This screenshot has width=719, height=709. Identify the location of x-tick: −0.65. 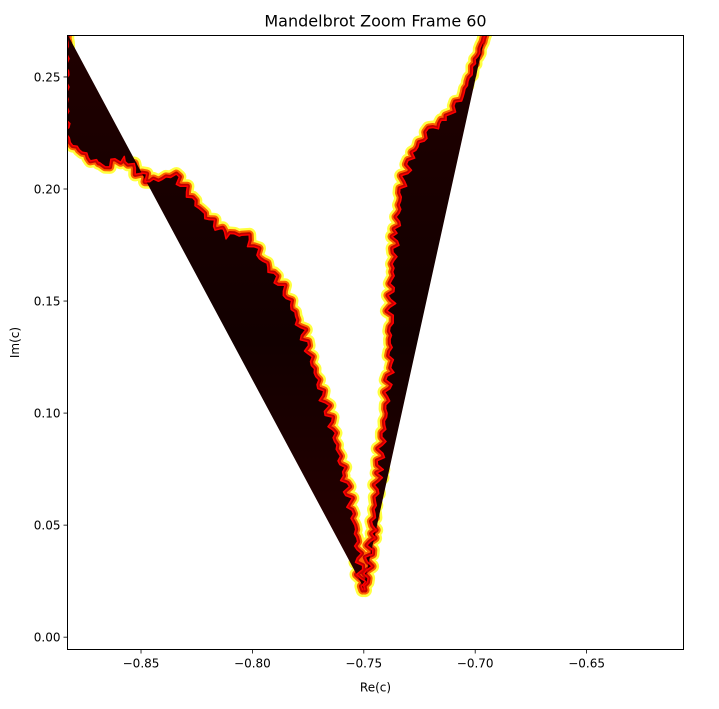
(586, 660).